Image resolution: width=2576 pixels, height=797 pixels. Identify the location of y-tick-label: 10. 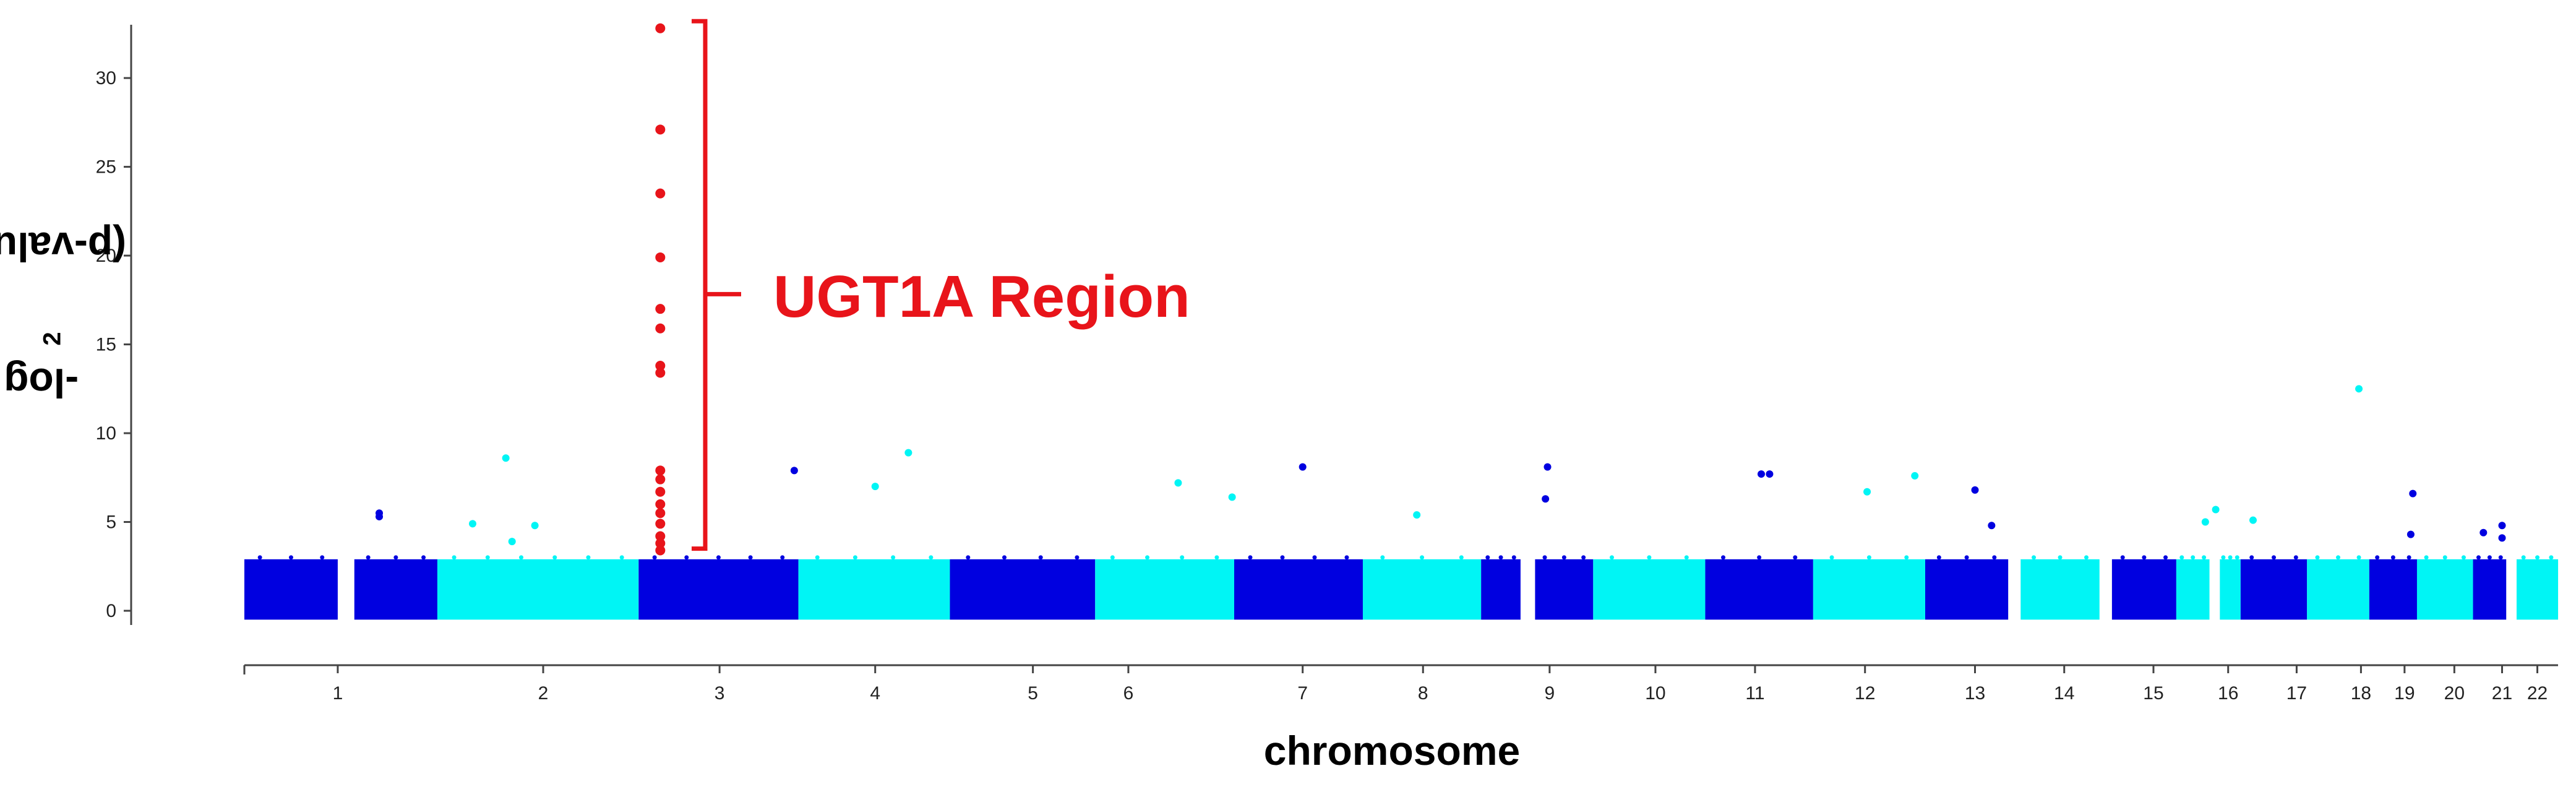
(106, 433).